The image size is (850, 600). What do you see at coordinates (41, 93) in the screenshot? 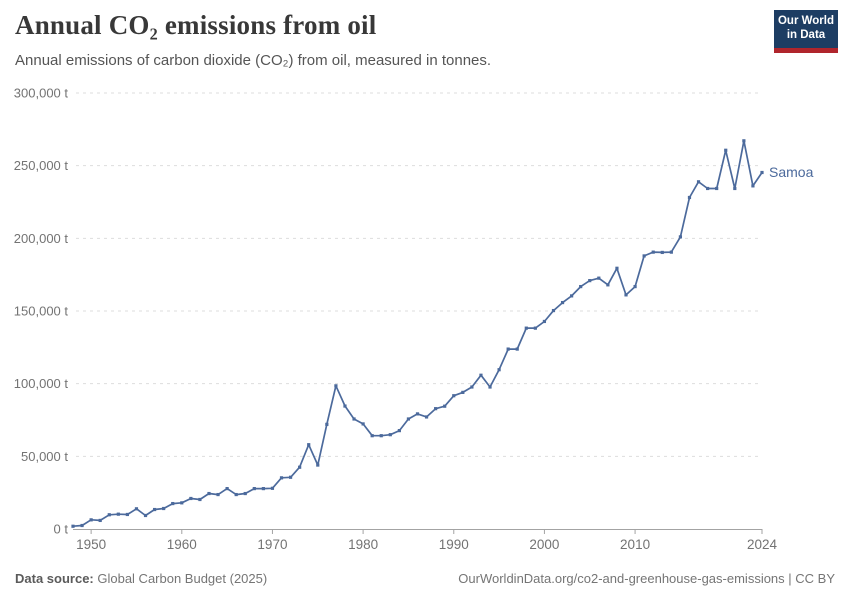
I see `y-tick-label: 300,000 t` at bounding box center [41, 93].